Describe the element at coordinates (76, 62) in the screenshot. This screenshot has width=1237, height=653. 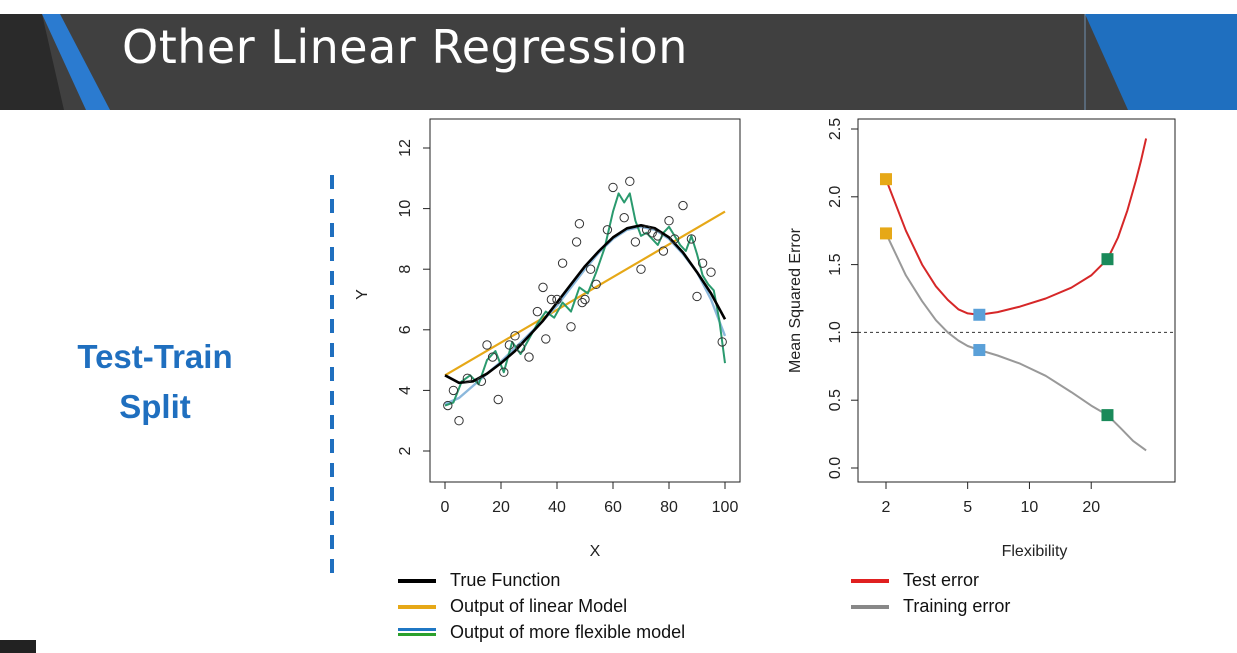
I see `title-bar-left-accent` at that location.